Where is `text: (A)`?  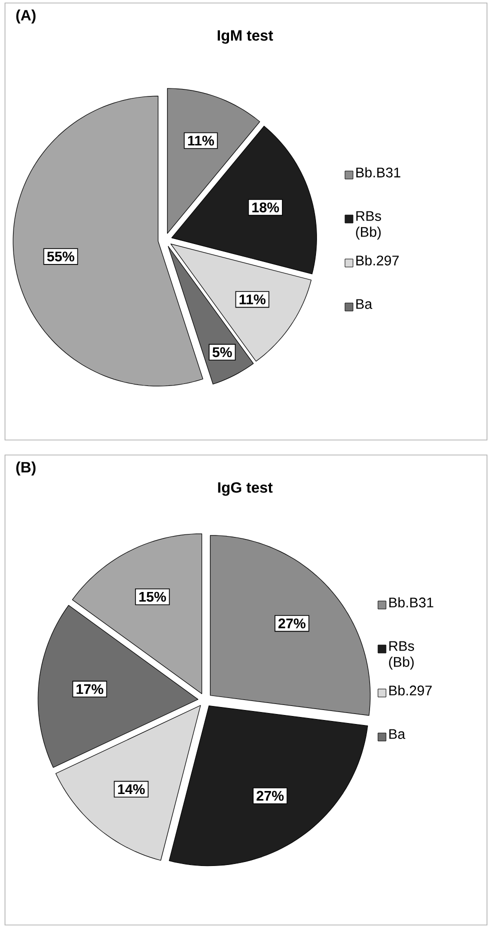
text: (A) is located at coordinates (26, 17).